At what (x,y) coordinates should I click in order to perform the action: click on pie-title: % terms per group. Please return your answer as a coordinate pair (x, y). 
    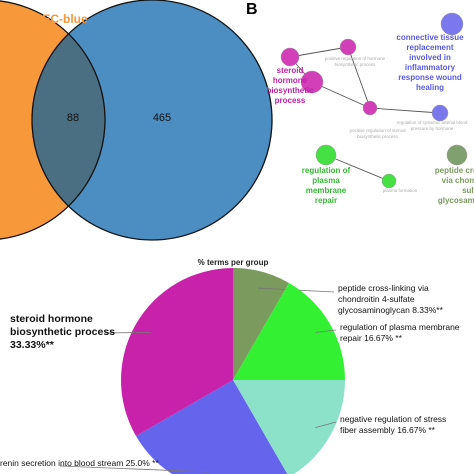
    Looking at the image, I should click on (233, 262).